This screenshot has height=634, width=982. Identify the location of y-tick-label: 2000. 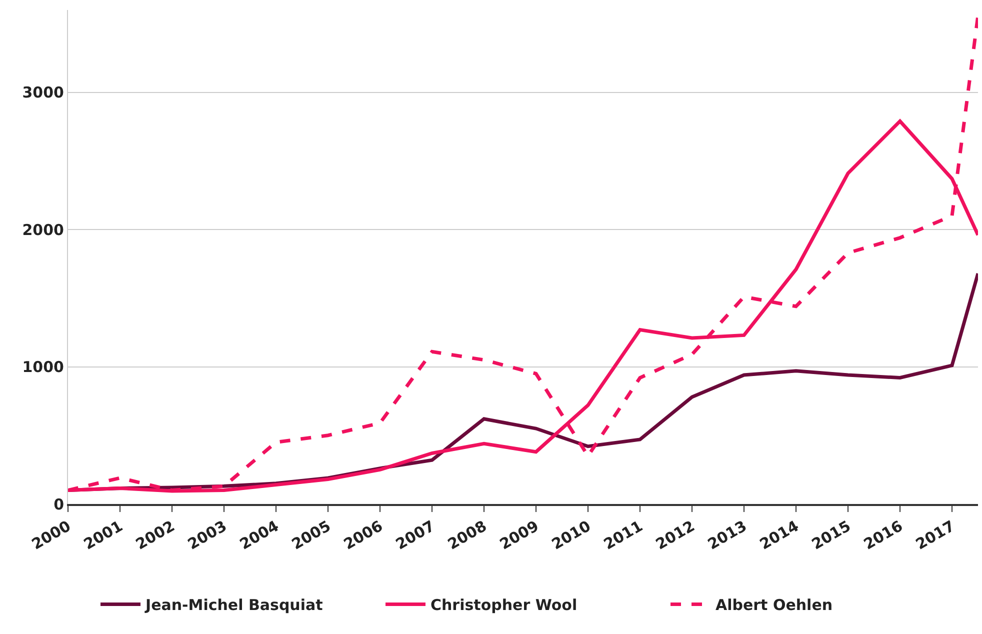
(43, 229).